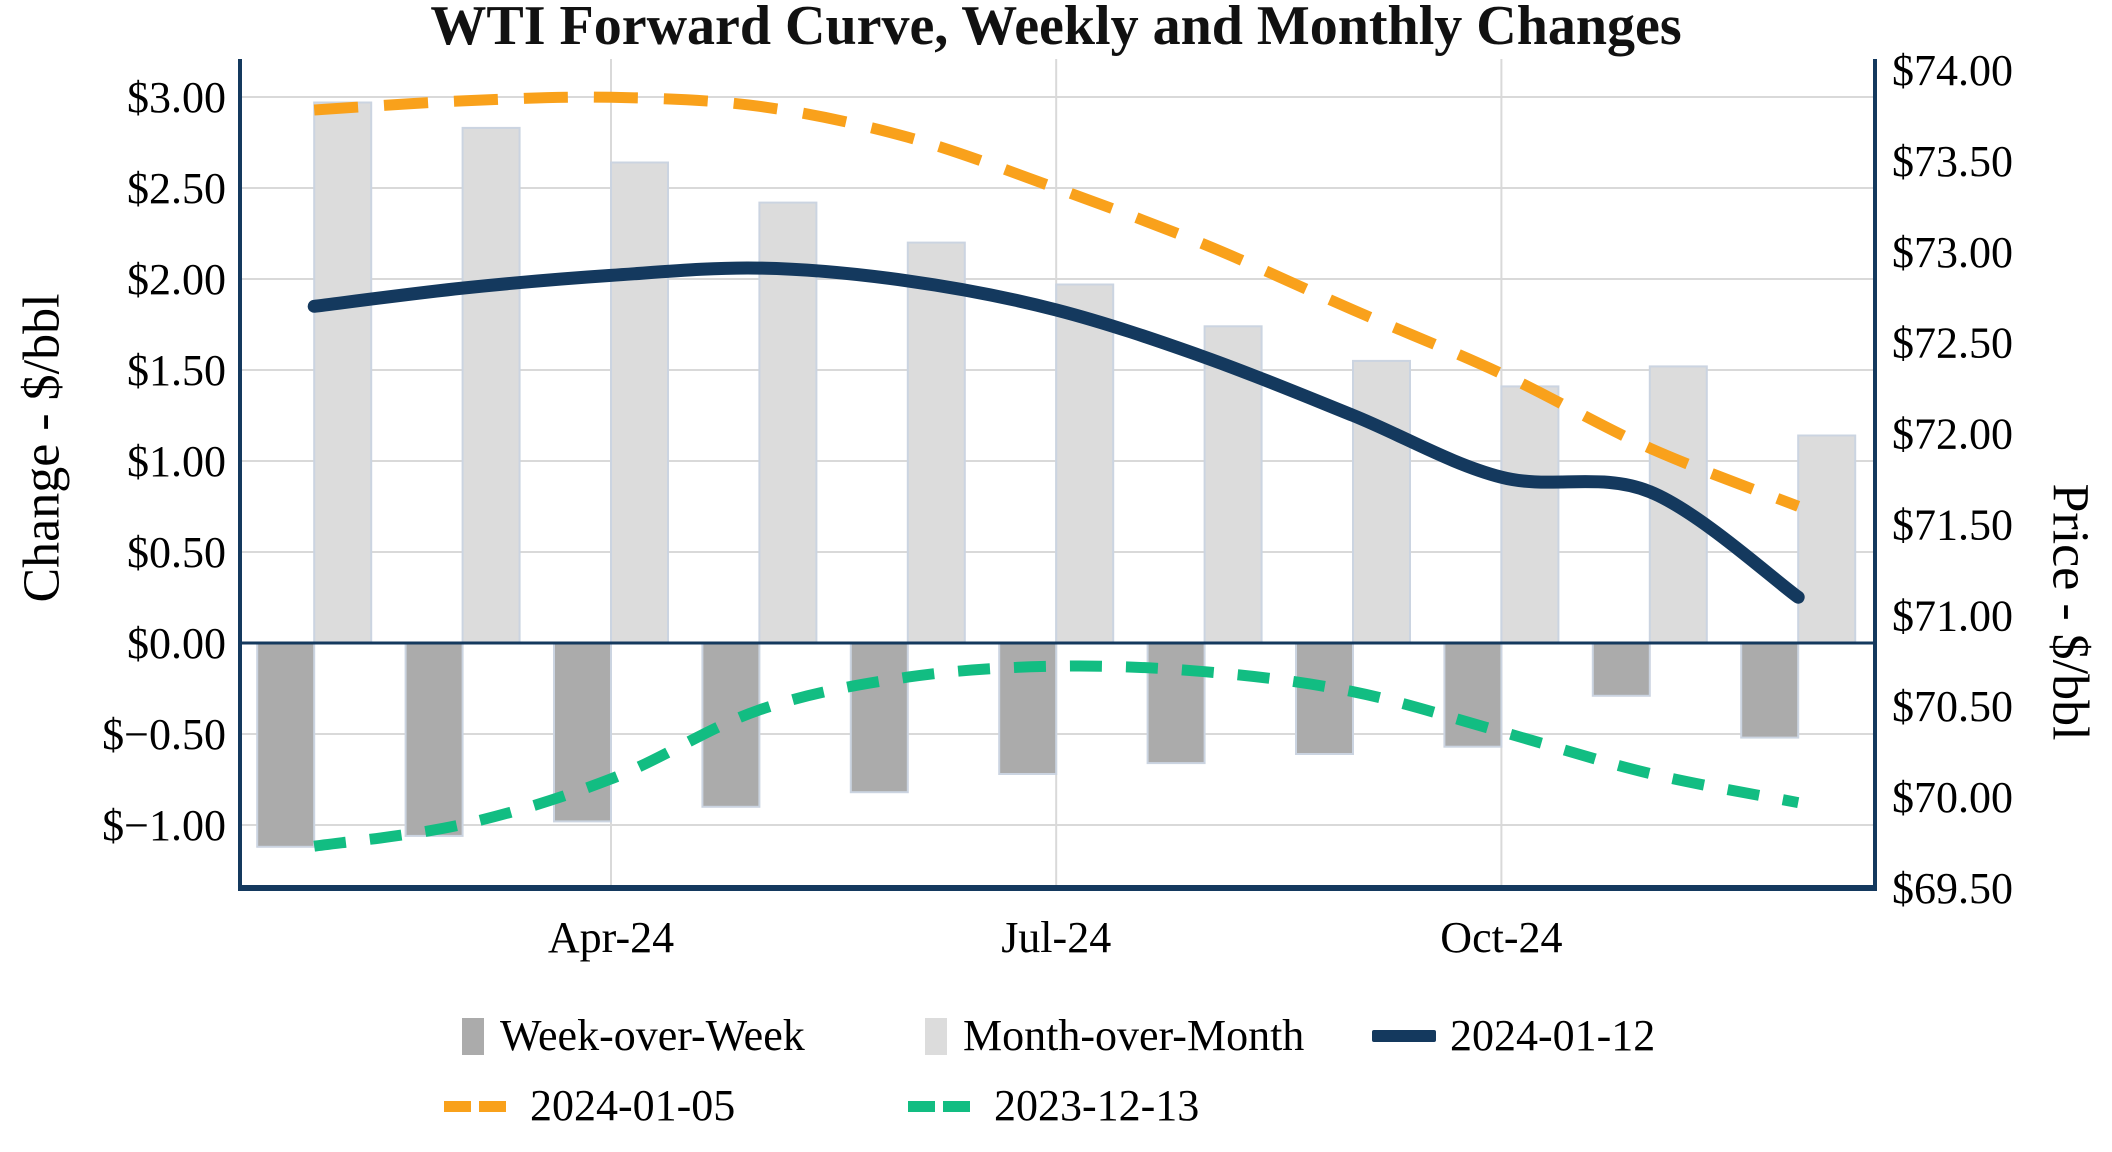 This screenshot has height=1152, width=2112. I want to click on legend-item-2024-01-05: 2024-01-05, so click(589, 1106).